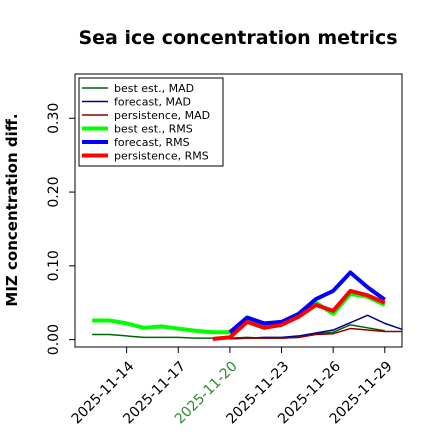 The width and height of the screenshot is (440, 440). Describe the element at coordinates (152, 142) in the screenshot. I see `legend-label: forecast, RMS` at that location.